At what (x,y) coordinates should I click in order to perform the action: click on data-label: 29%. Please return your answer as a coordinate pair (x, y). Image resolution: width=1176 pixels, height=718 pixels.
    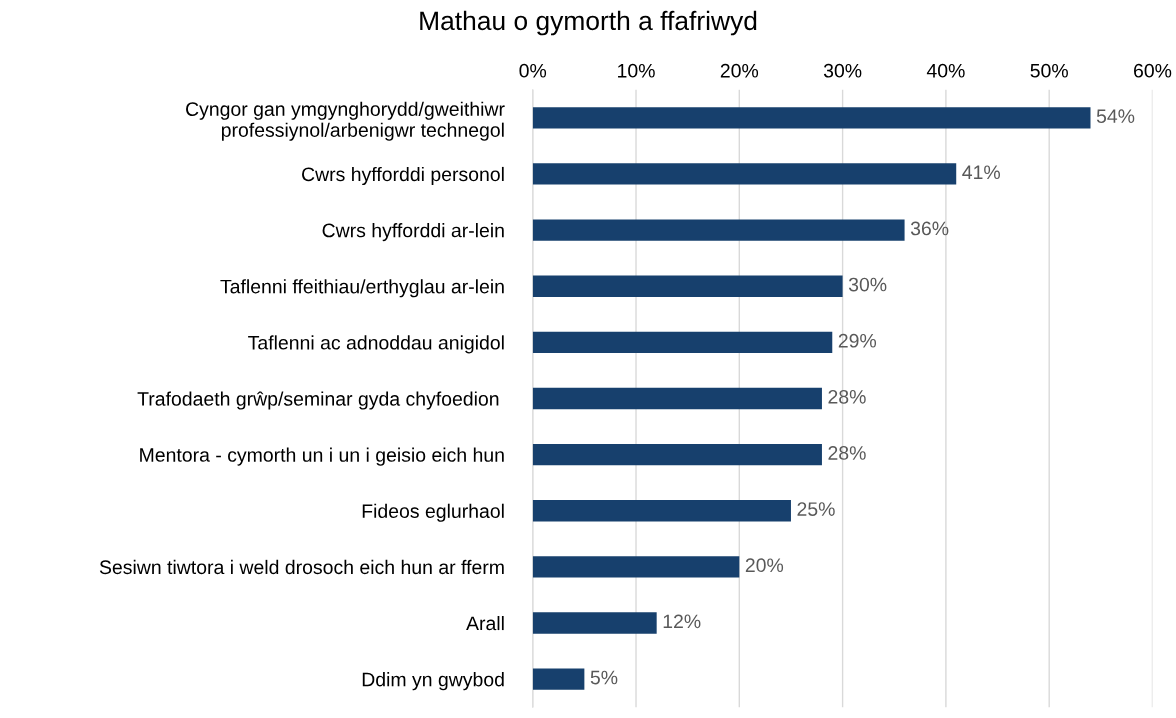
    Looking at the image, I should click on (857, 340).